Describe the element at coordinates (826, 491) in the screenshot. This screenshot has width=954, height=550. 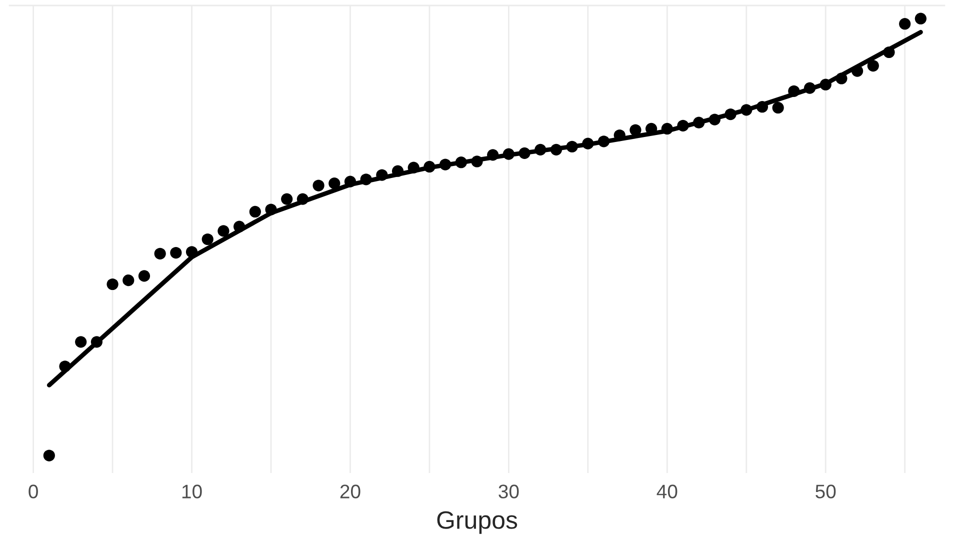
I see `x-tick-label: 50` at that location.